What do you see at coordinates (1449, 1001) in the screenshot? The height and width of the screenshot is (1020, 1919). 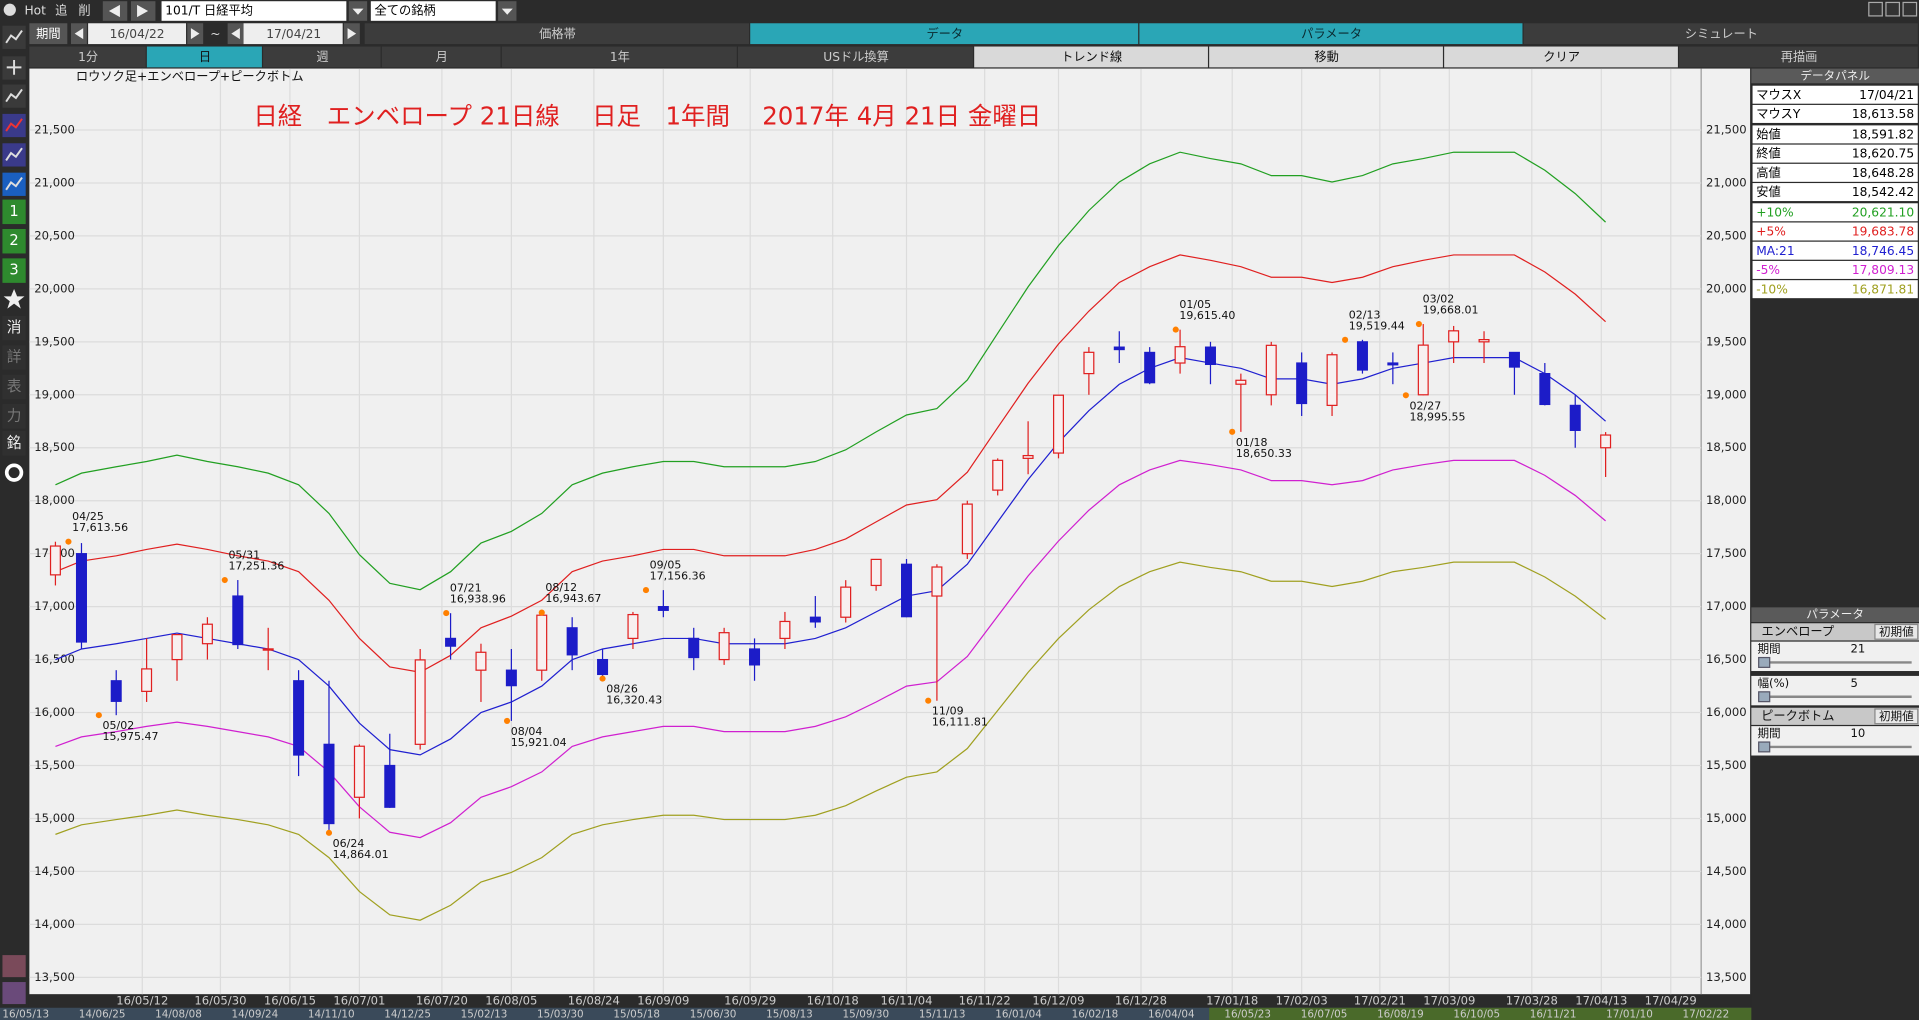 I see `x-tick-label: 17/03/09` at bounding box center [1449, 1001].